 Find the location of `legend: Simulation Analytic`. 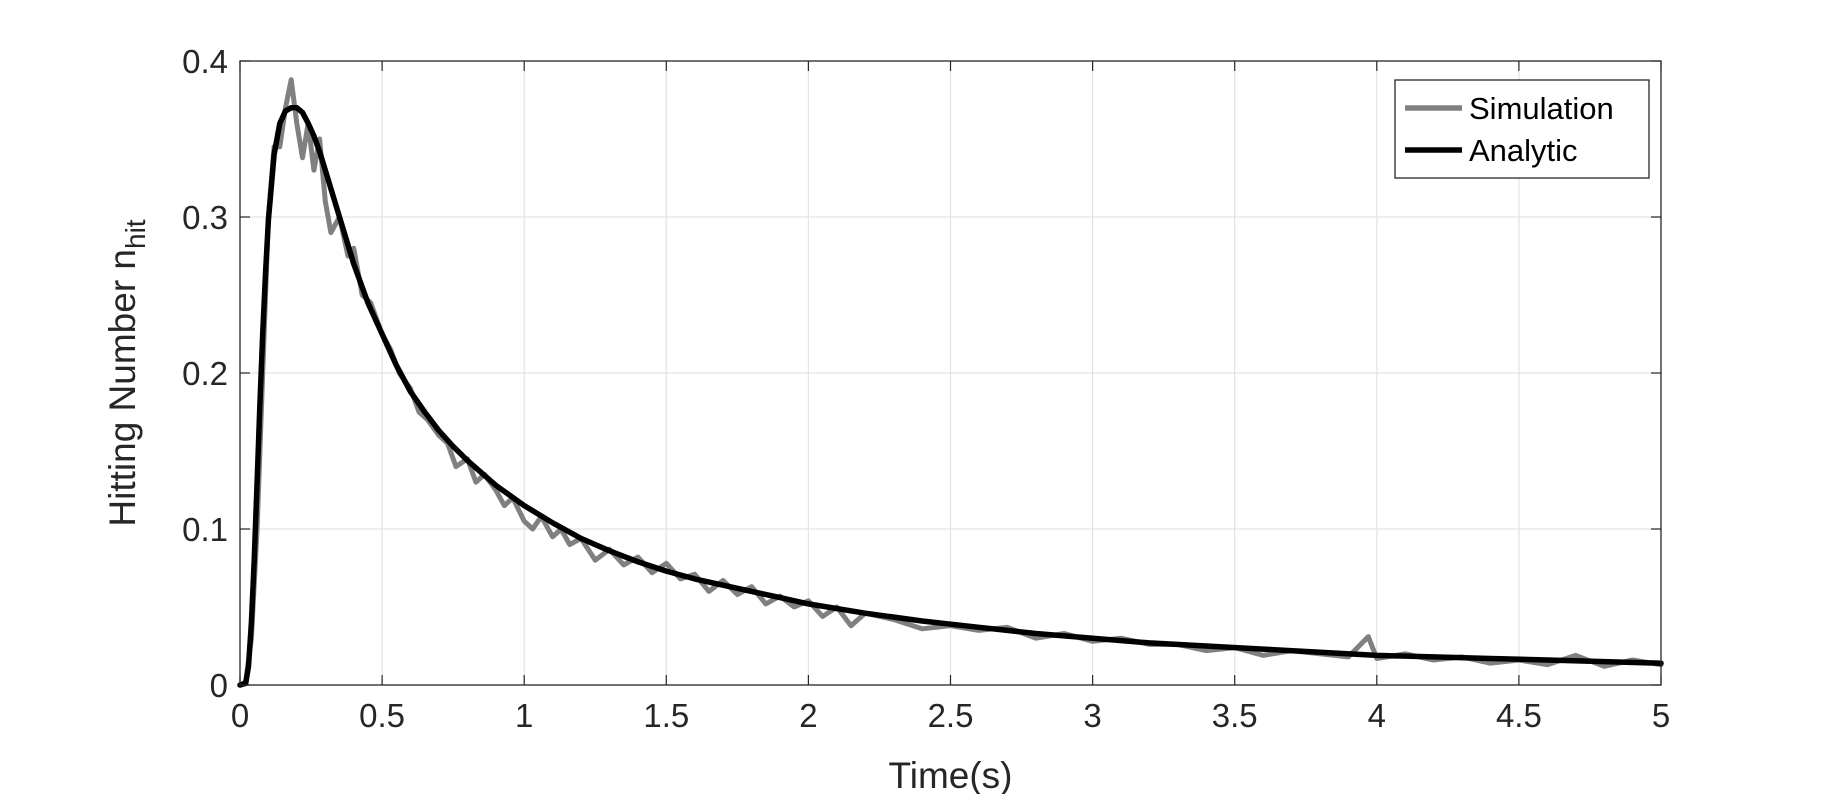

legend: Simulation Analytic is located at coordinates (1522, 129).